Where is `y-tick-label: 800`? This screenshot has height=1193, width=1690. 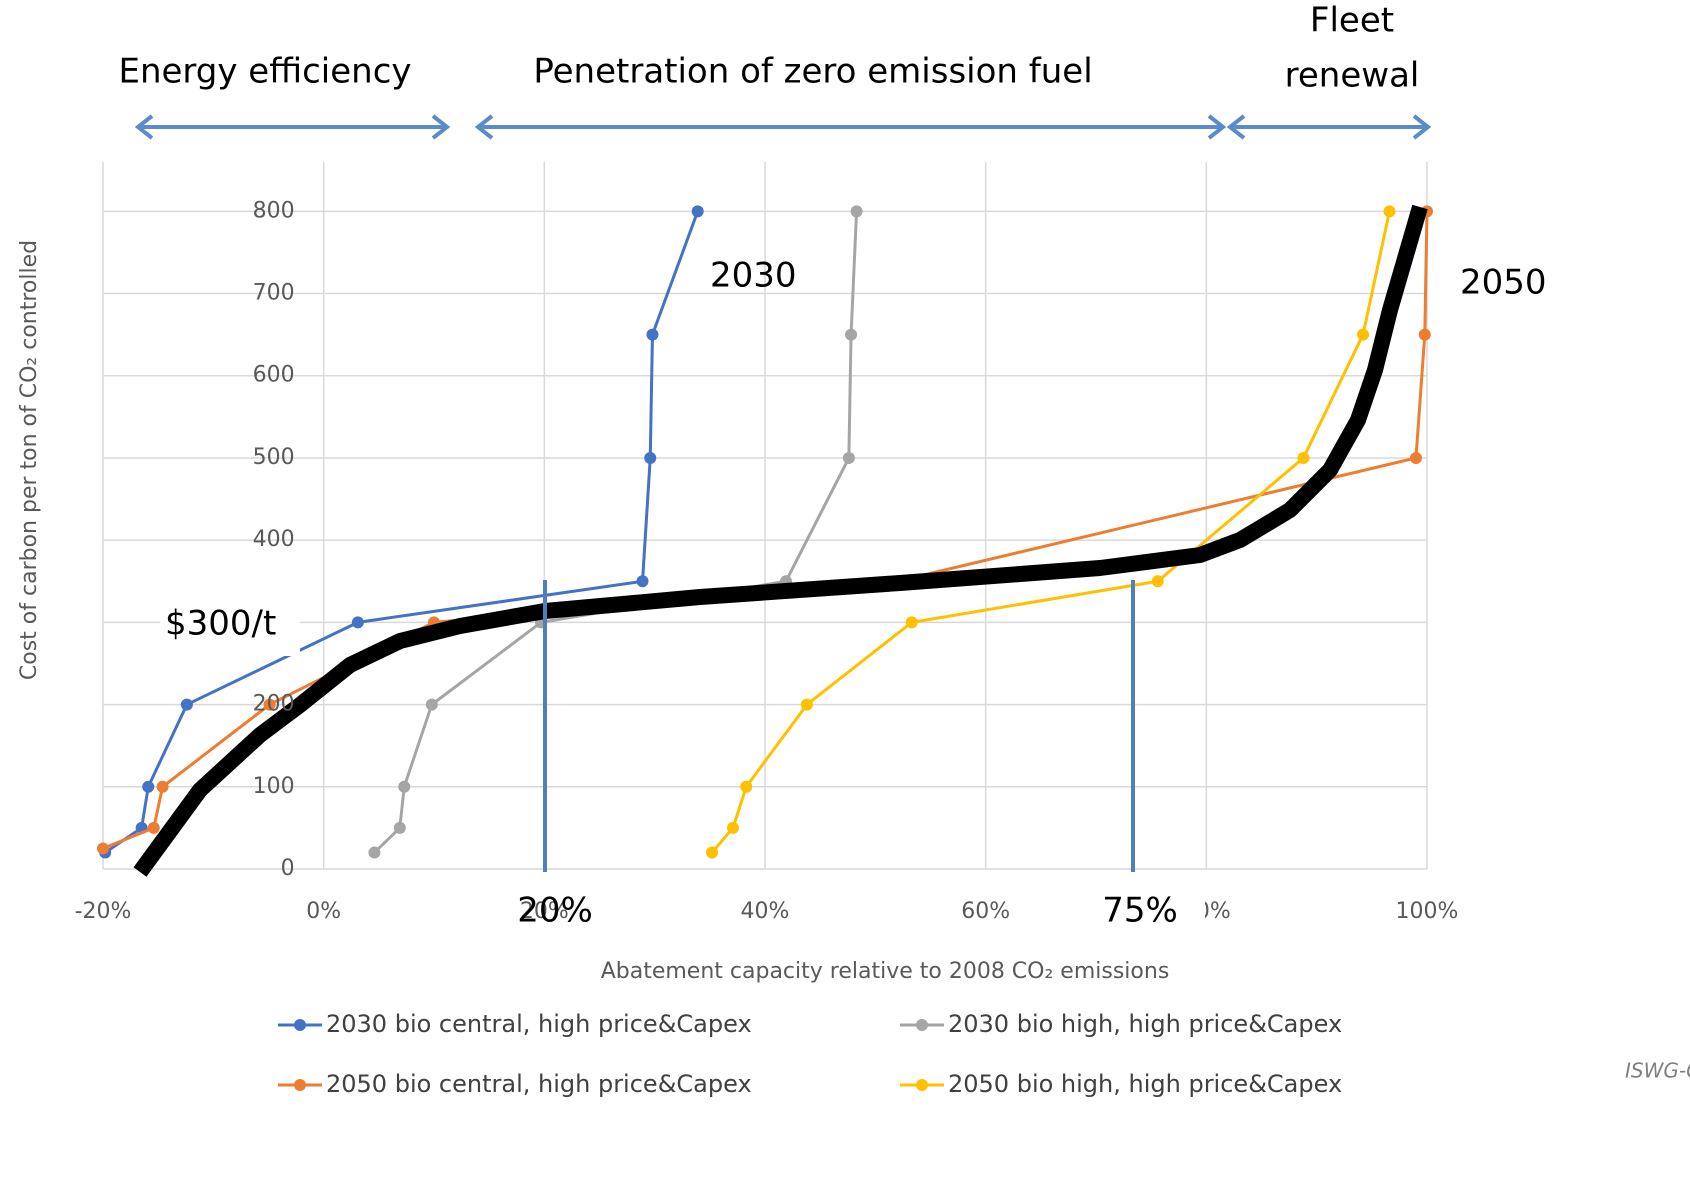
y-tick-label: 800 is located at coordinates (274, 210).